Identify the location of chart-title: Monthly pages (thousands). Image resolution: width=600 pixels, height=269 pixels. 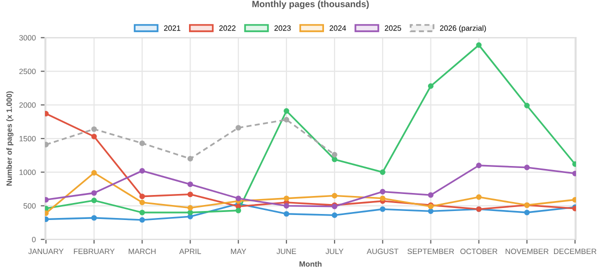
(310, 5).